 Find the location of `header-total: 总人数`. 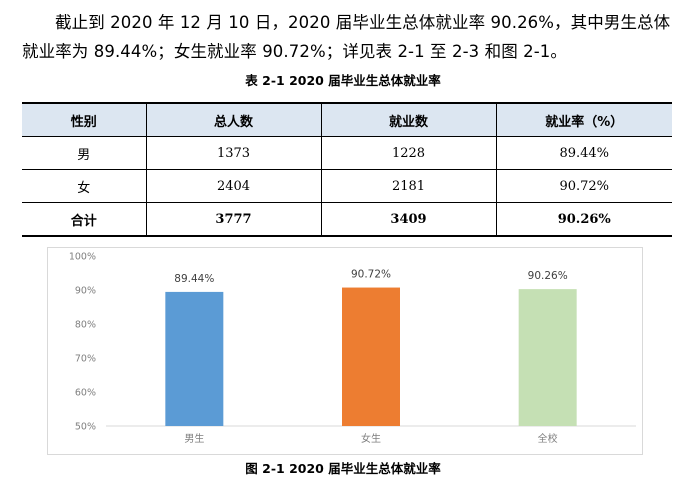

header-total: 总人数 is located at coordinates (233, 119).